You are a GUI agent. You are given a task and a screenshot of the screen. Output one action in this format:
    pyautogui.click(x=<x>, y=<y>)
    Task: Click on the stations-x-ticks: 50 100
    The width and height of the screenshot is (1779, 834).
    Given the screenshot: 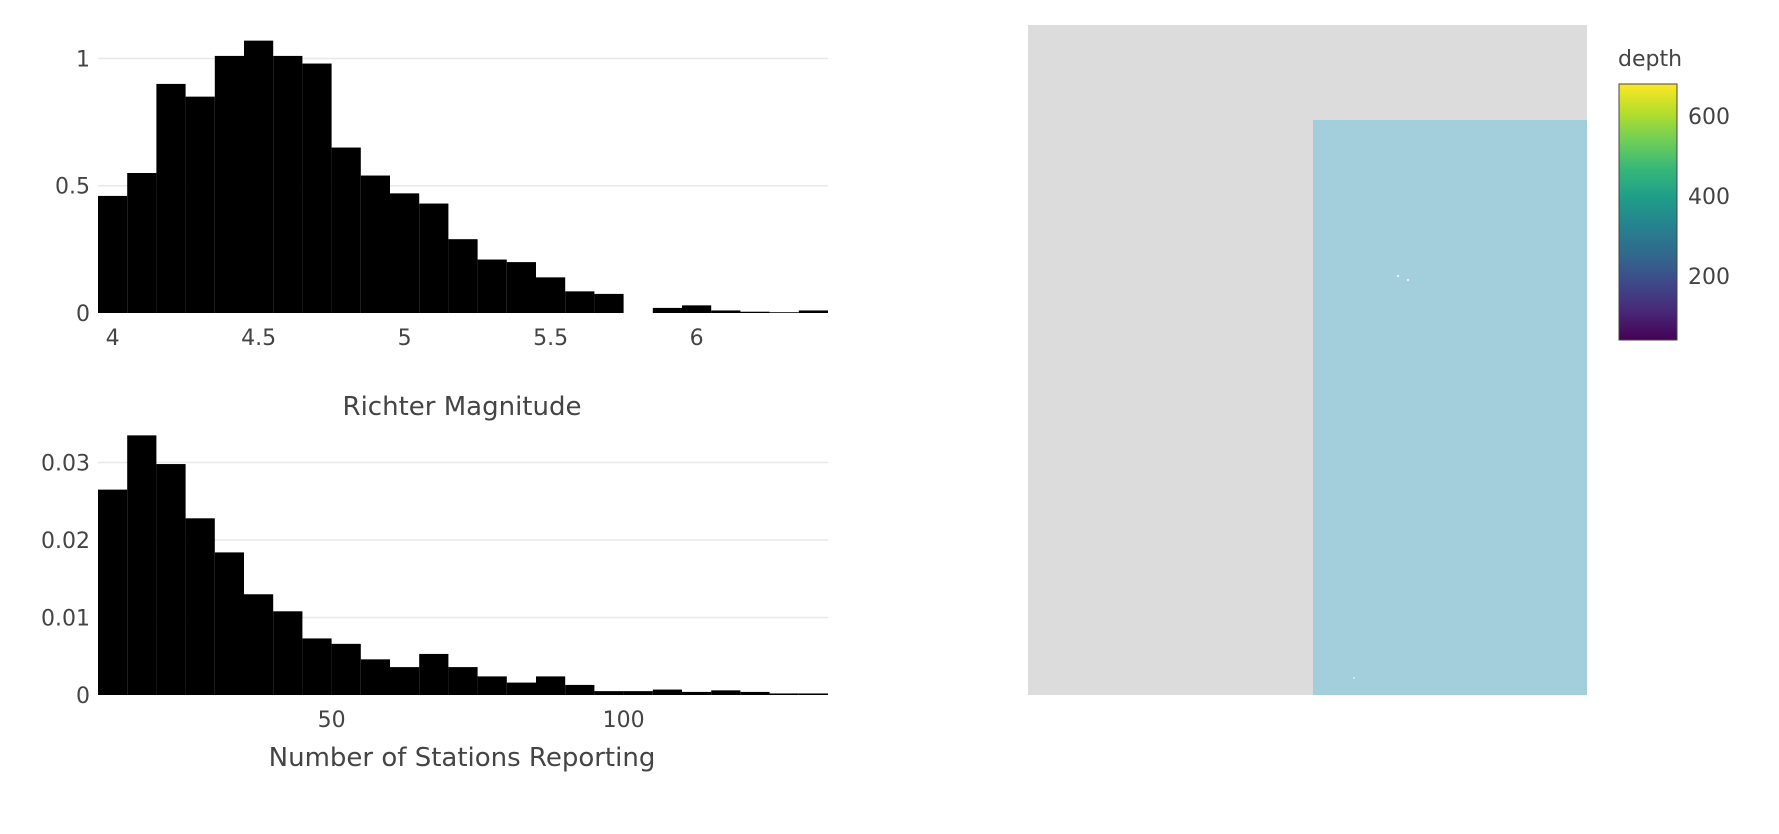 What is the action you would take?
    pyautogui.click(x=481, y=720)
    